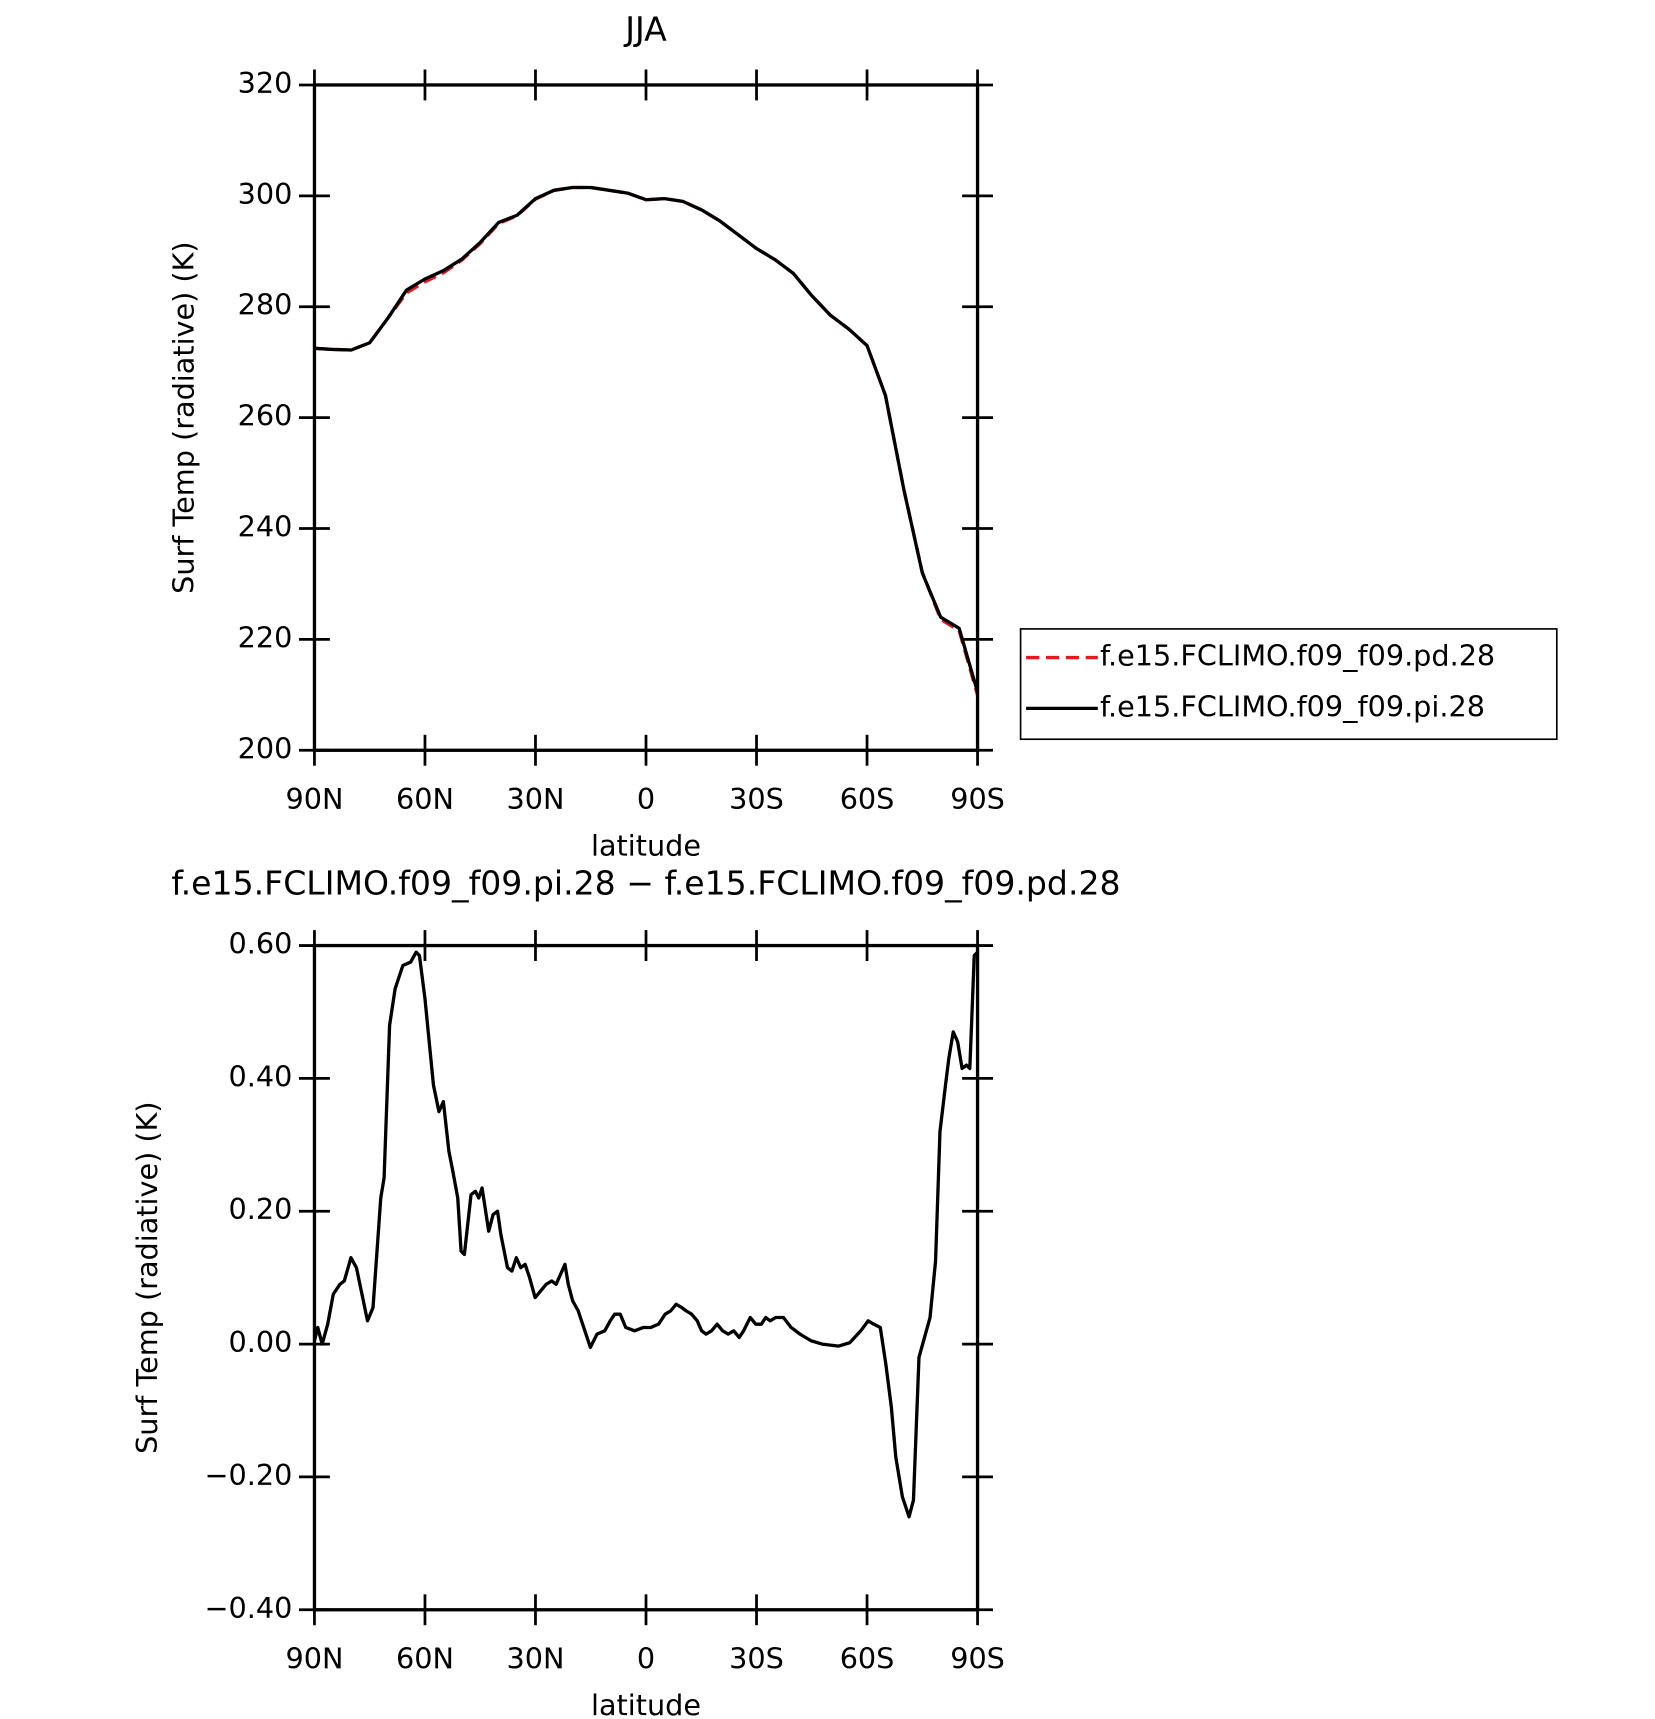 The width and height of the screenshot is (1655, 1719). Describe the element at coordinates (265, 637) in the screenshot. I see `y-tick-label: 220` at that location.